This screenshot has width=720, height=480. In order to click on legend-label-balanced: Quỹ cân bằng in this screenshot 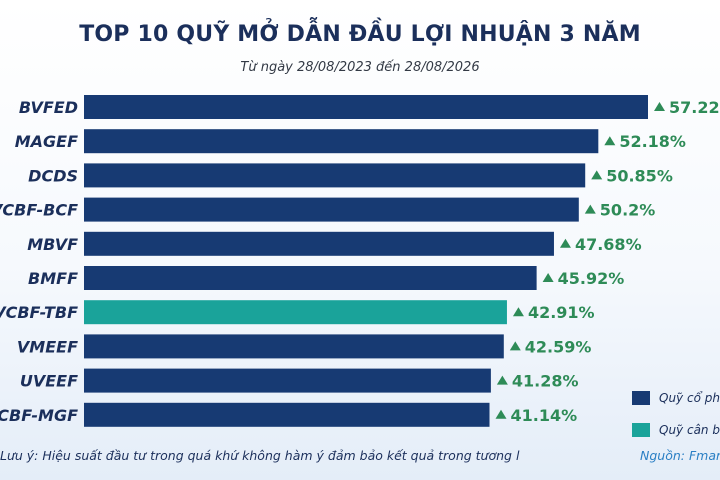, I will do `click(689, 430)`.